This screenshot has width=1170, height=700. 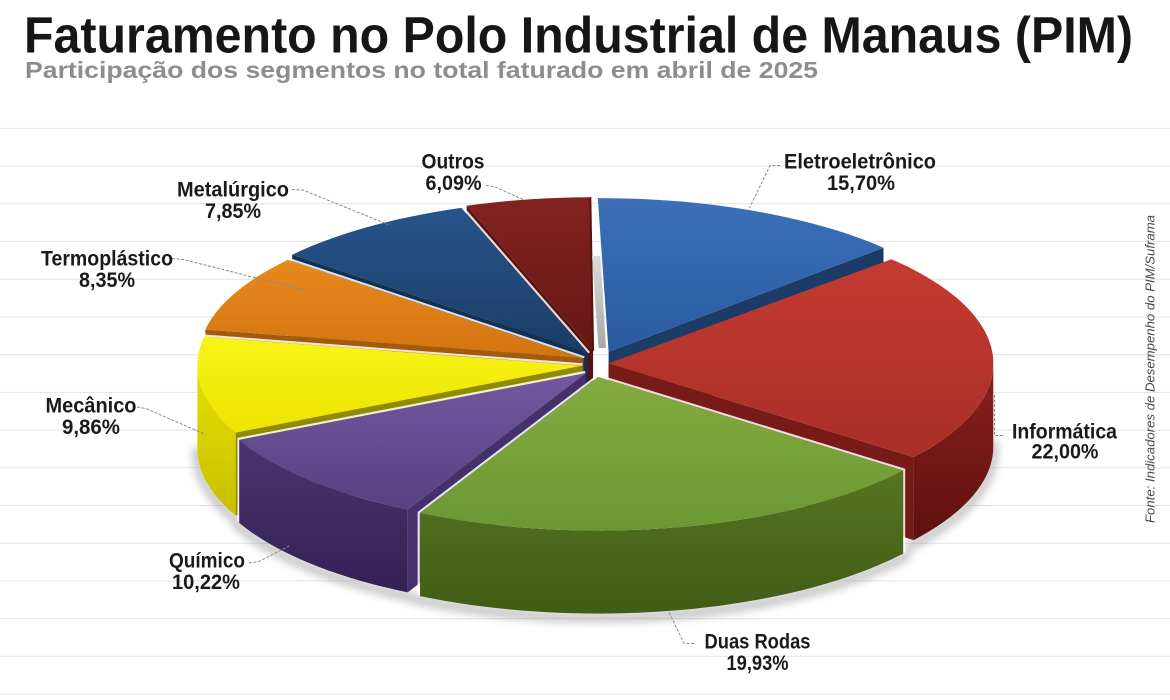 What do you see at coordinates (1064, 432) in the screenshot?
I see `svg-text: Informática` at bounding box center [1064, 432].